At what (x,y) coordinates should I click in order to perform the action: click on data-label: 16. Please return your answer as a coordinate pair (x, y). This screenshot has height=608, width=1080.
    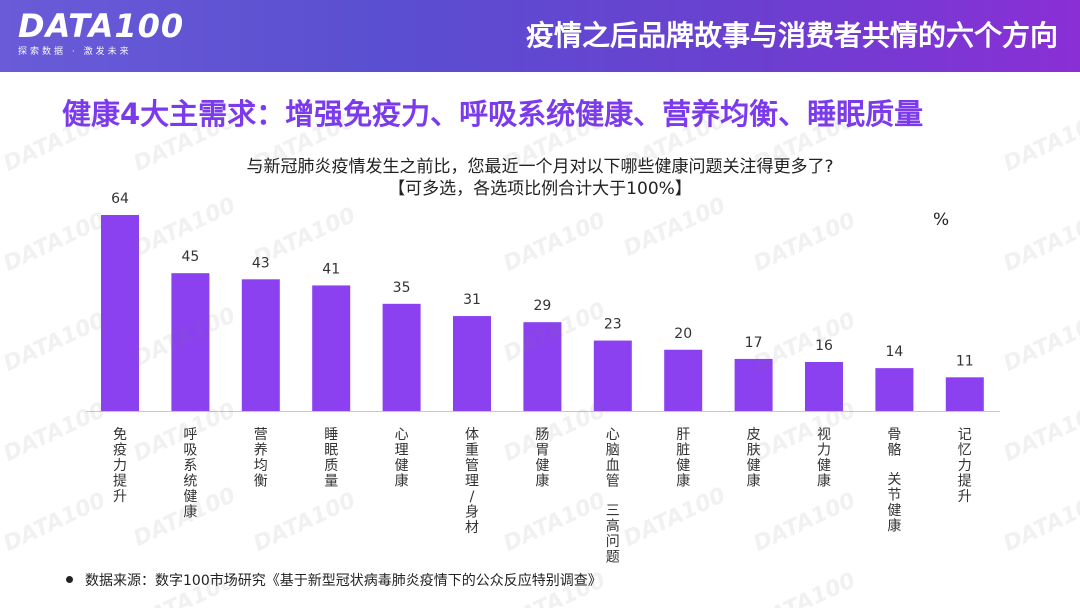
    Looking at the image, I should click on (824, 346).